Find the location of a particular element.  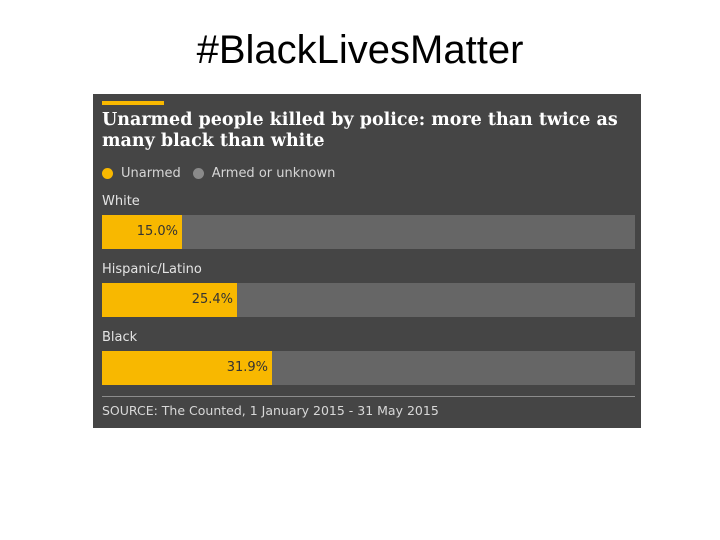

legend-item-armed-or-unknown: Armed or unknown is located at coordinates (264, 173).